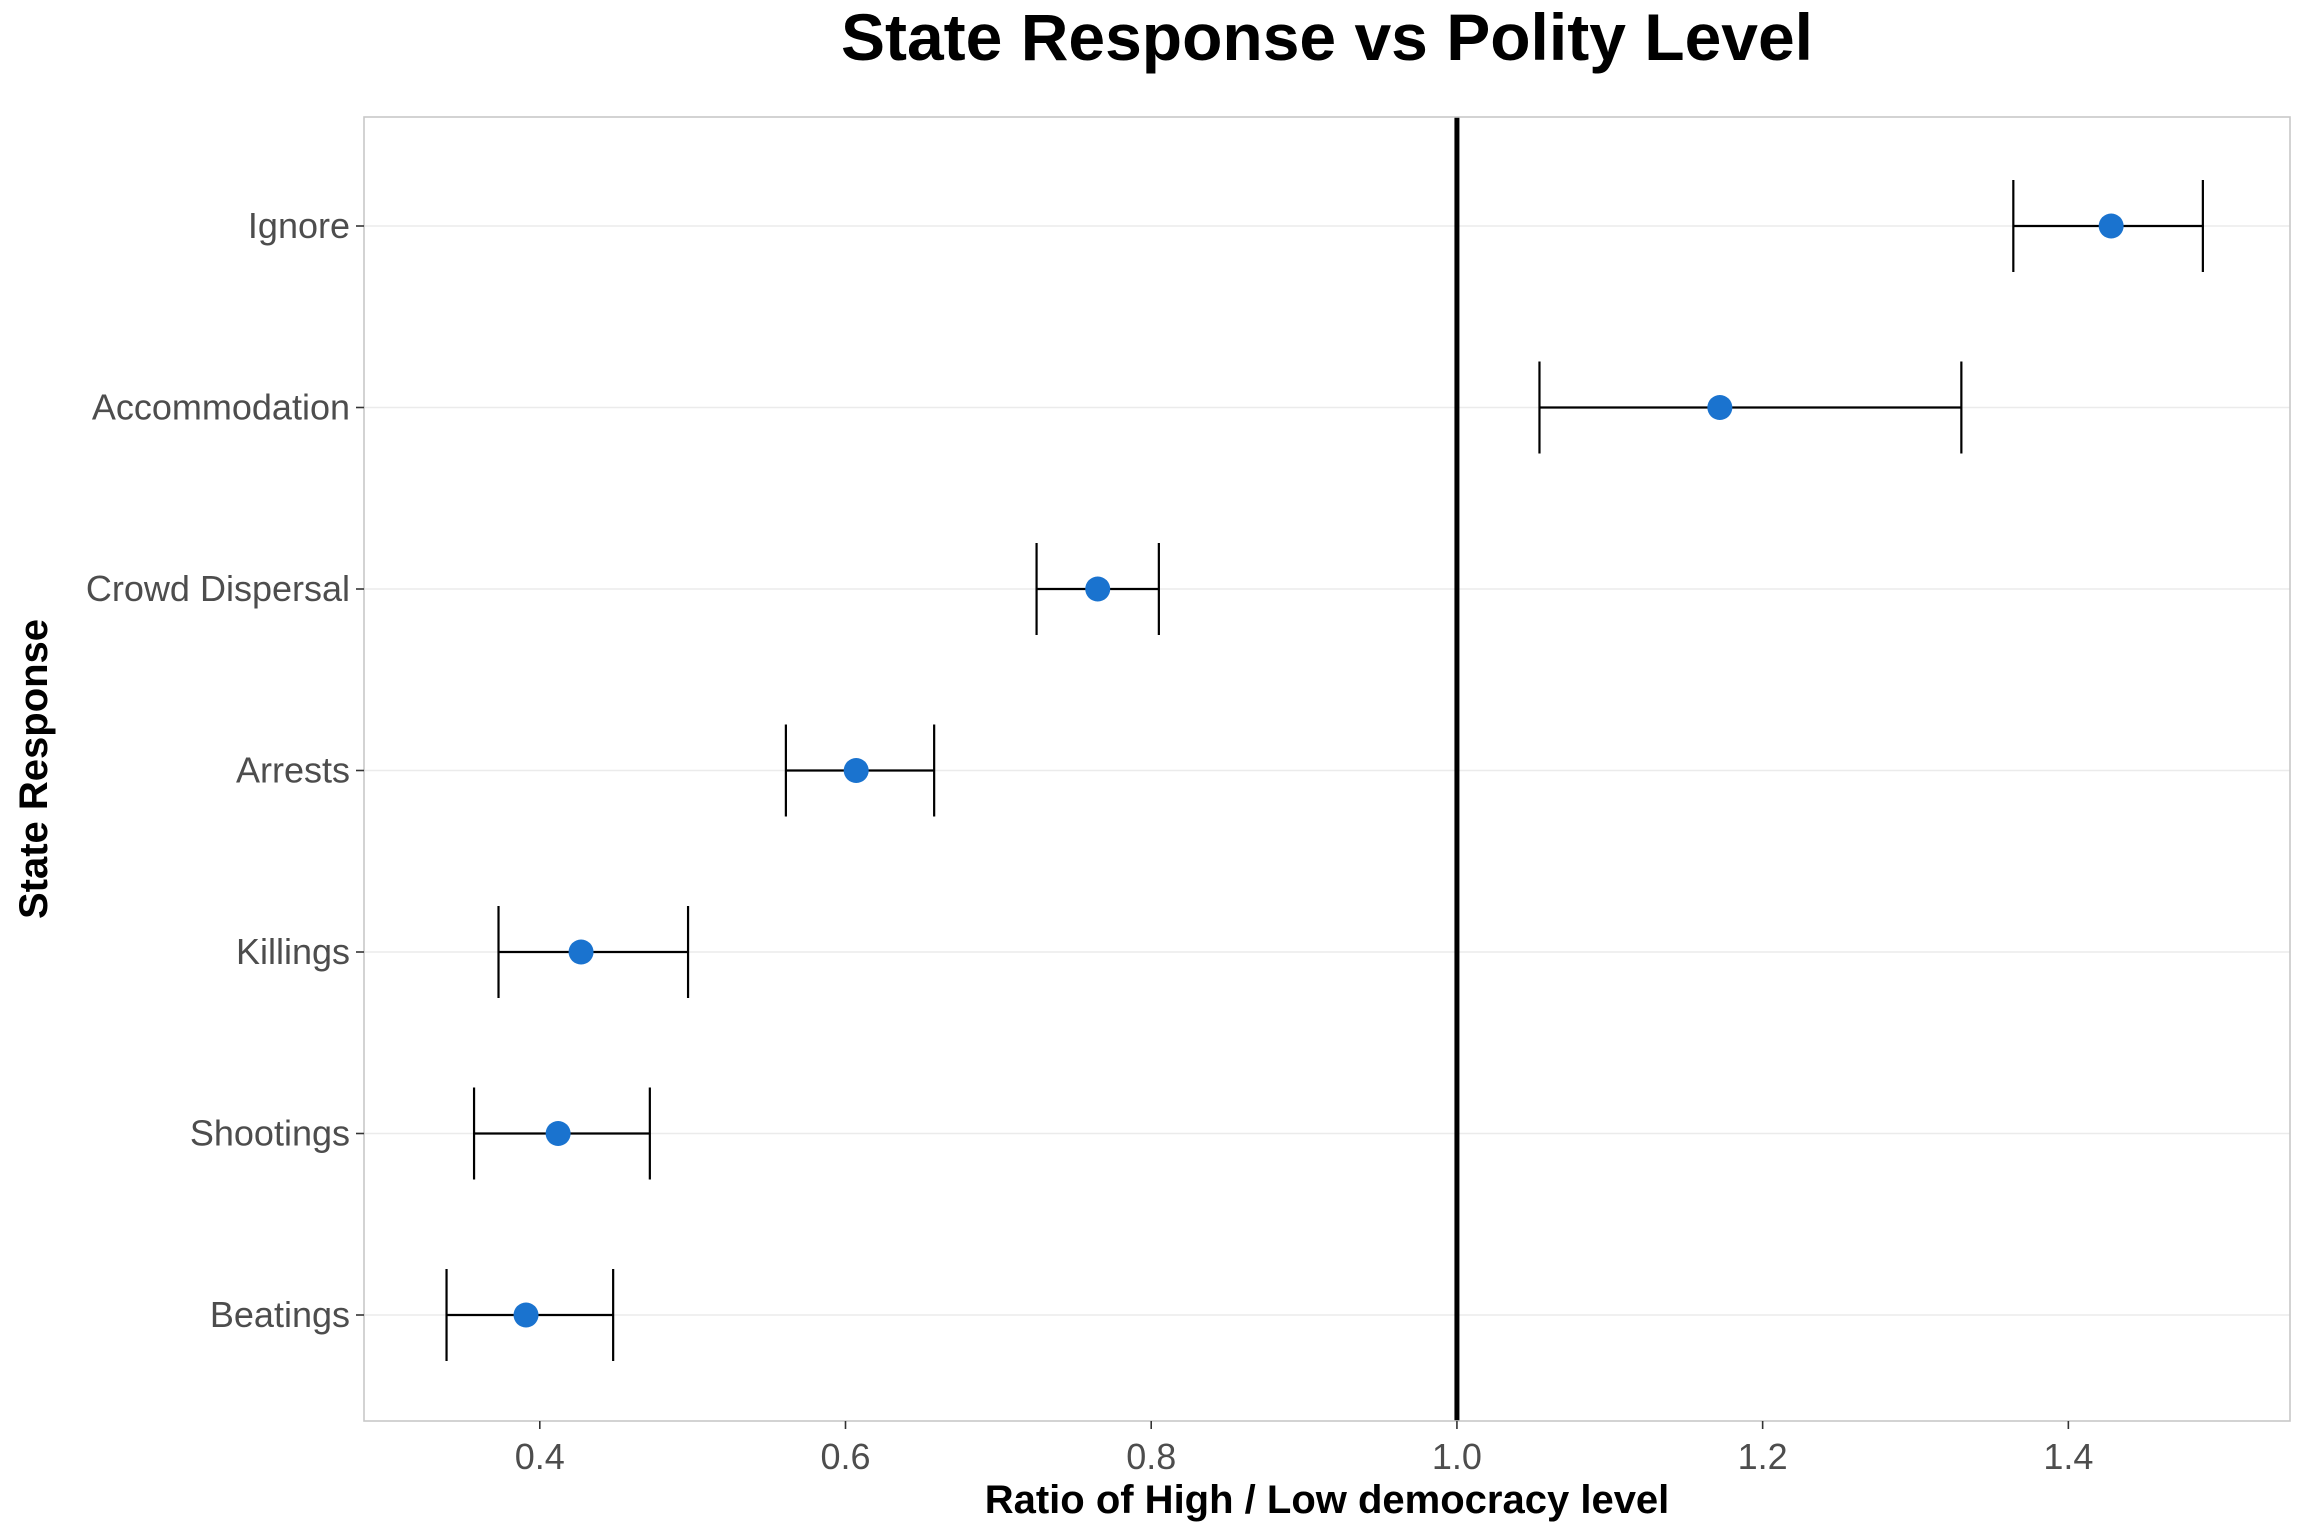  I want to click on y-axis-title: State Response, so click(34, 769).